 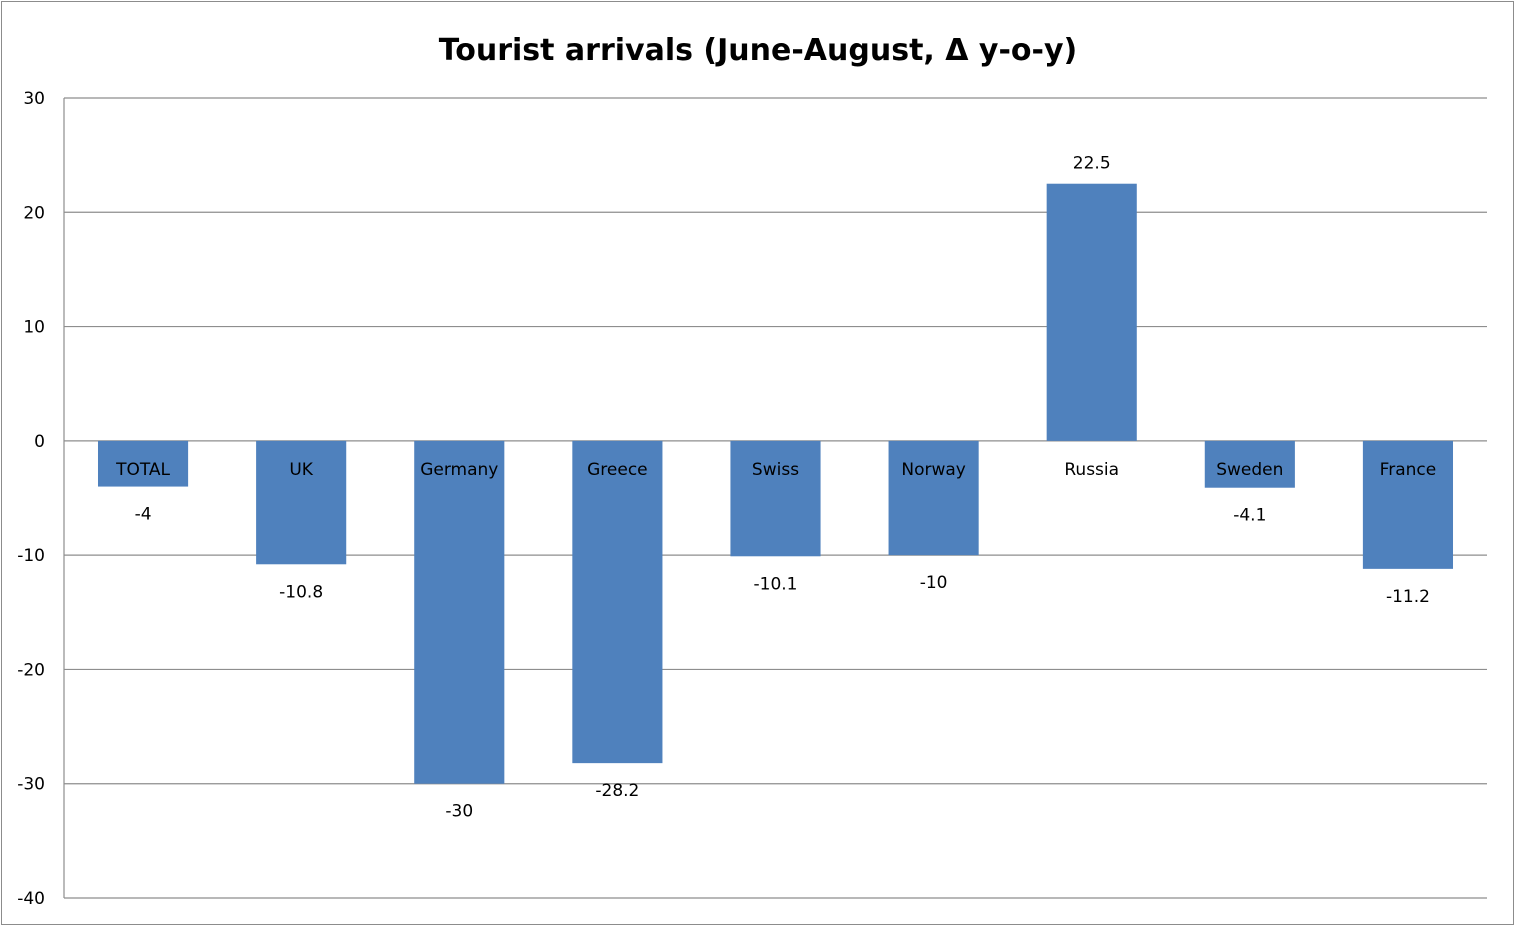 What do you see at coordinates (142, 470) in the screenshot?
I see `category-label: TOTAL` at bounding box center [142, 470].